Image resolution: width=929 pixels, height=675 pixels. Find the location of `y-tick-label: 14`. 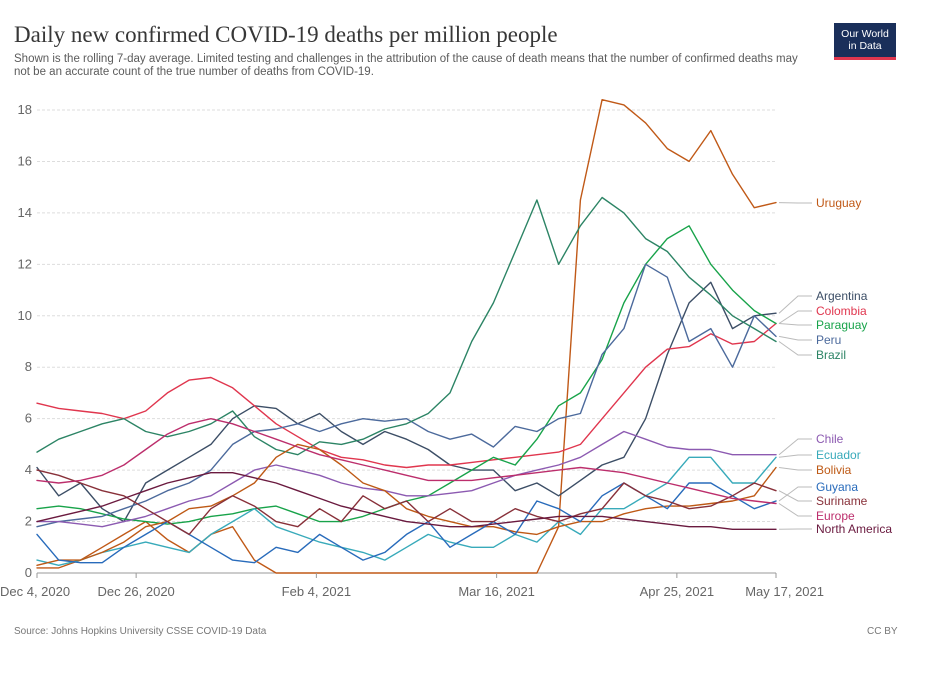

y-tick-label: 14 is located at coordinates (25, 212).